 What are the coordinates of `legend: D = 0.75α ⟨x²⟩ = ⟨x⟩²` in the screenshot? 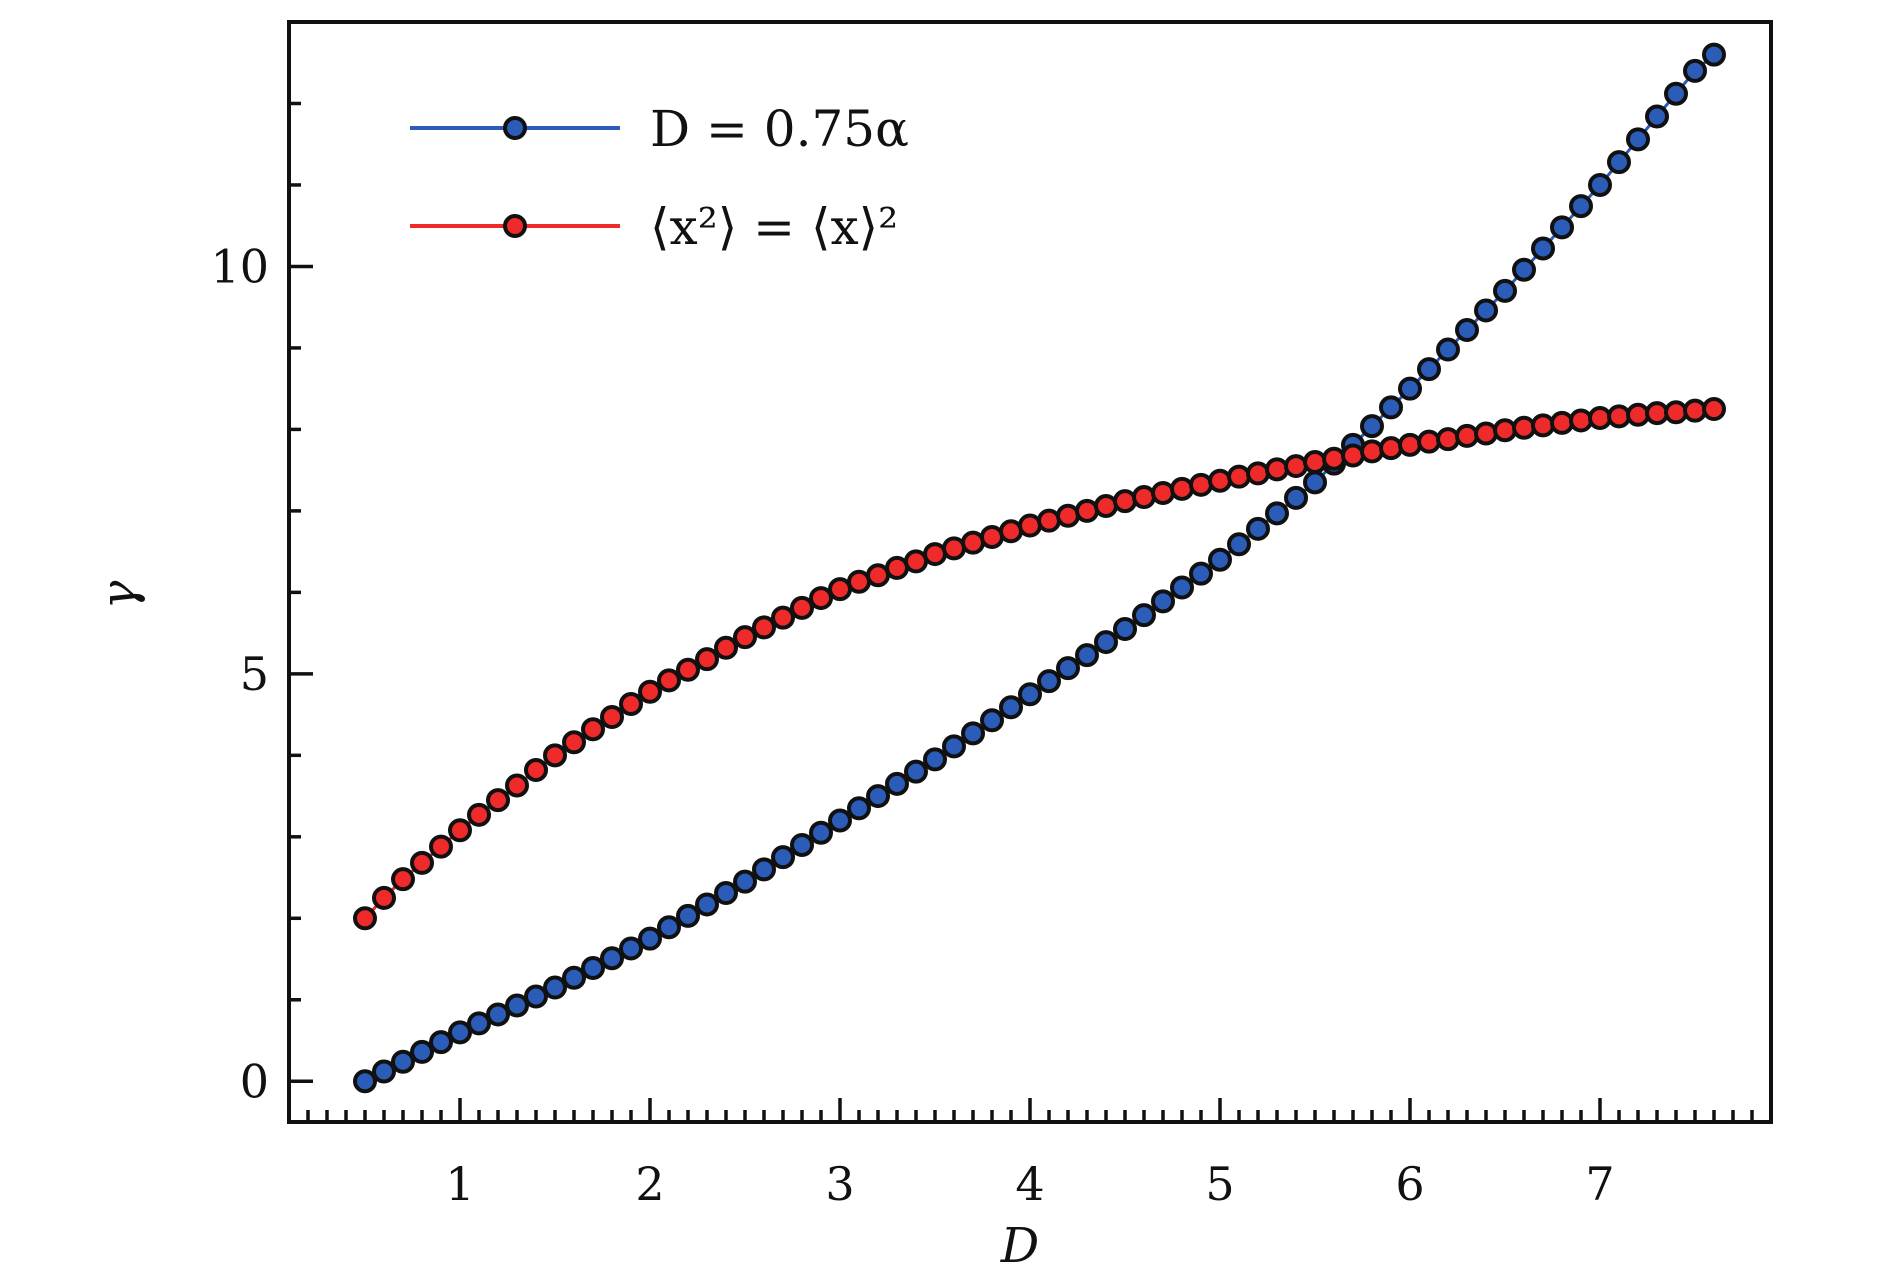 It's located at (659, 178).